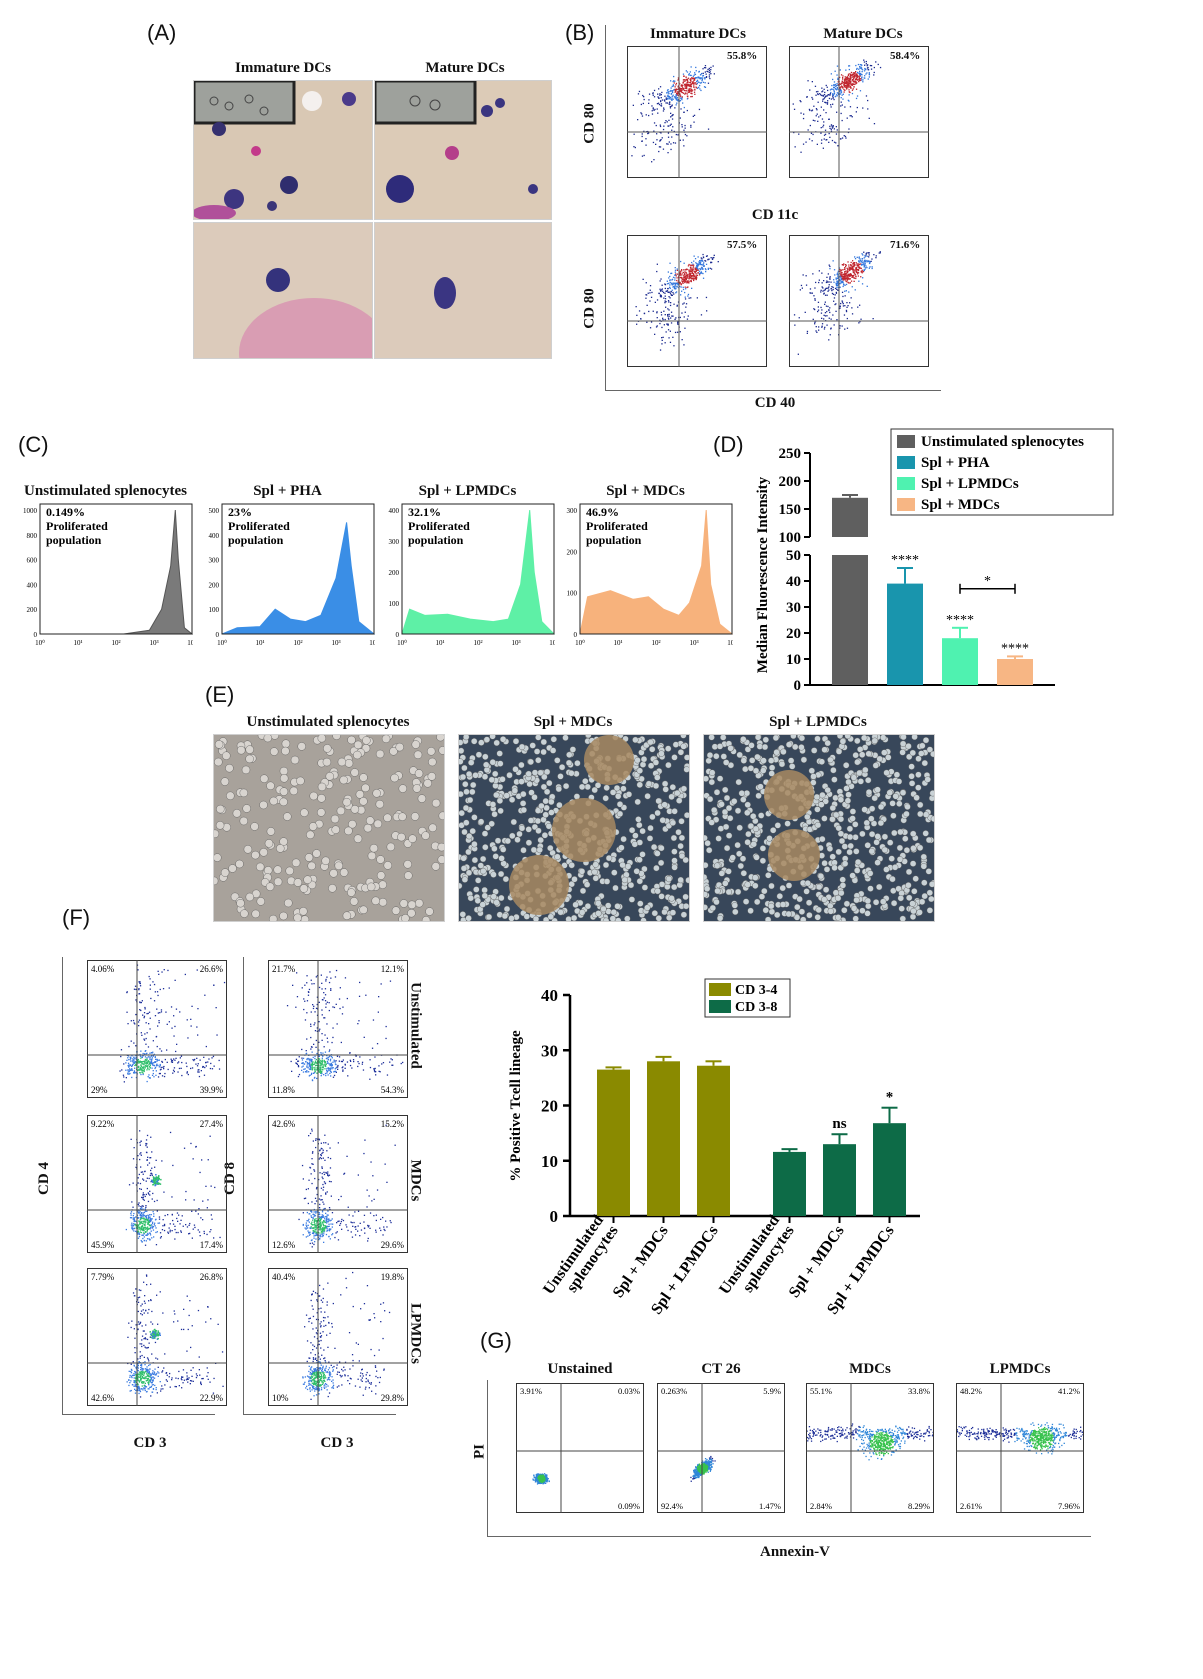  Describe the element at coordinates (398, 635) in the screenshot. I see `histogram-ytick: 0` at that location.